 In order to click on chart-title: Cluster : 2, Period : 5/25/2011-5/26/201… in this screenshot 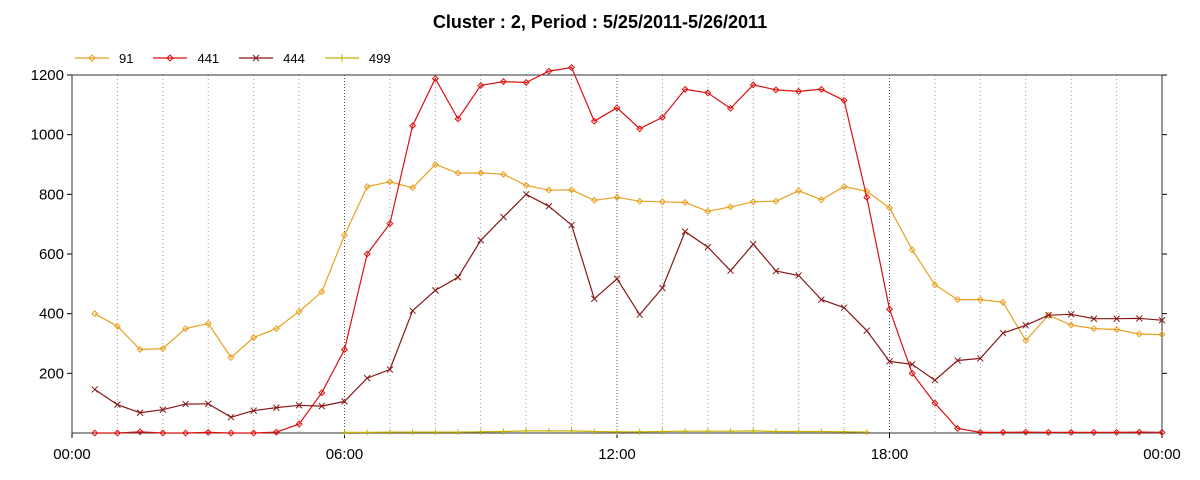, I will do `click(600, 22)`.